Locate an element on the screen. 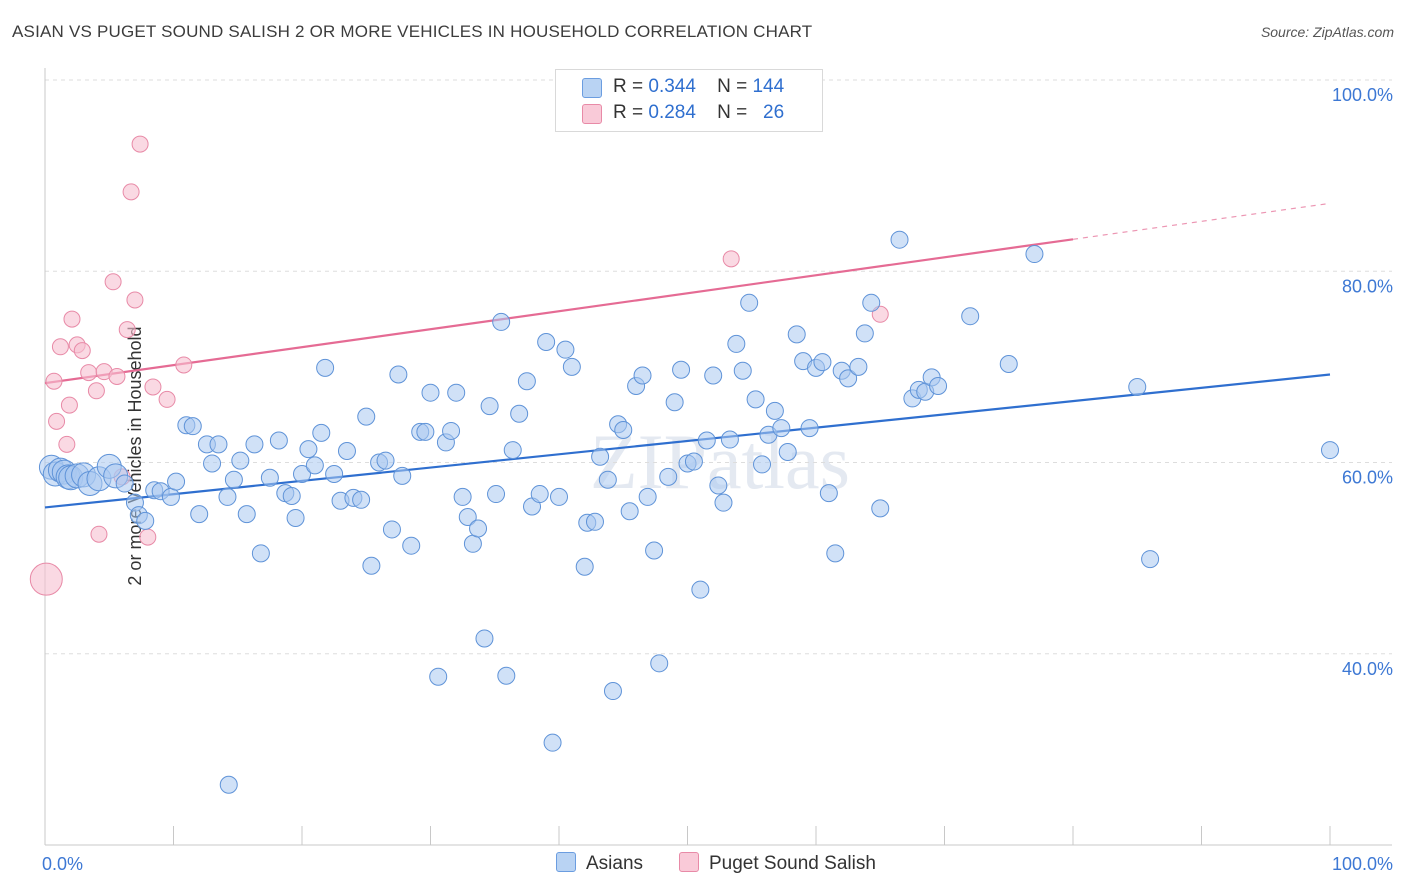 Image resolution: width=1406 pixels, height=892 pixels. asians-n-value: 144 is located at coordinates (768, 86).